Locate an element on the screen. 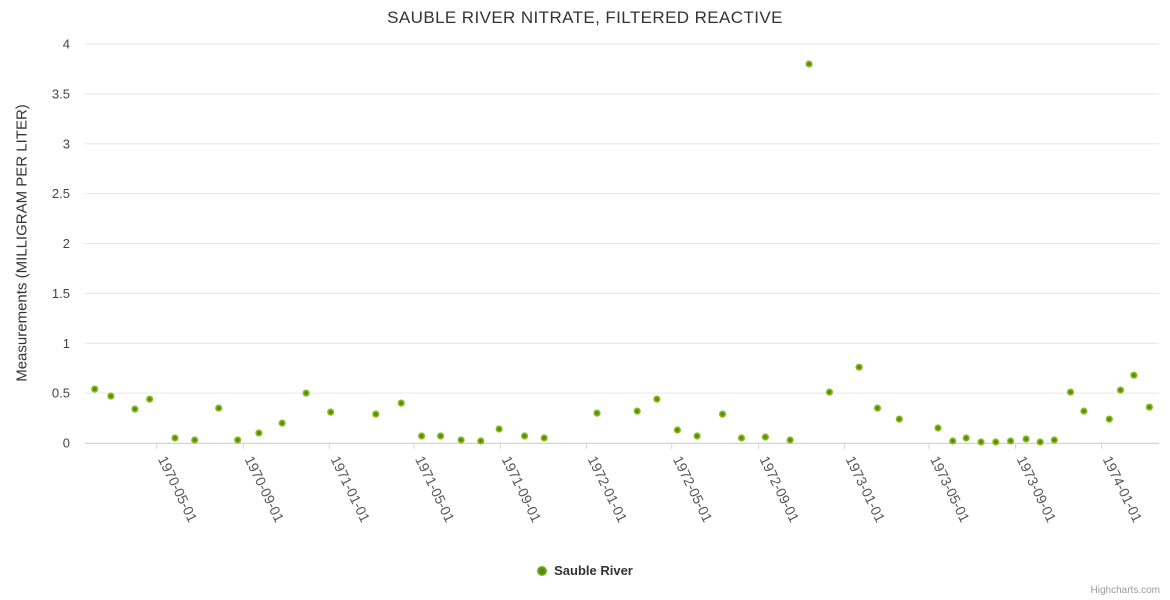 This screenshot has height=600, width=1170. x-tick-label: 1970-05-01 is located at coordinates (178, 489).